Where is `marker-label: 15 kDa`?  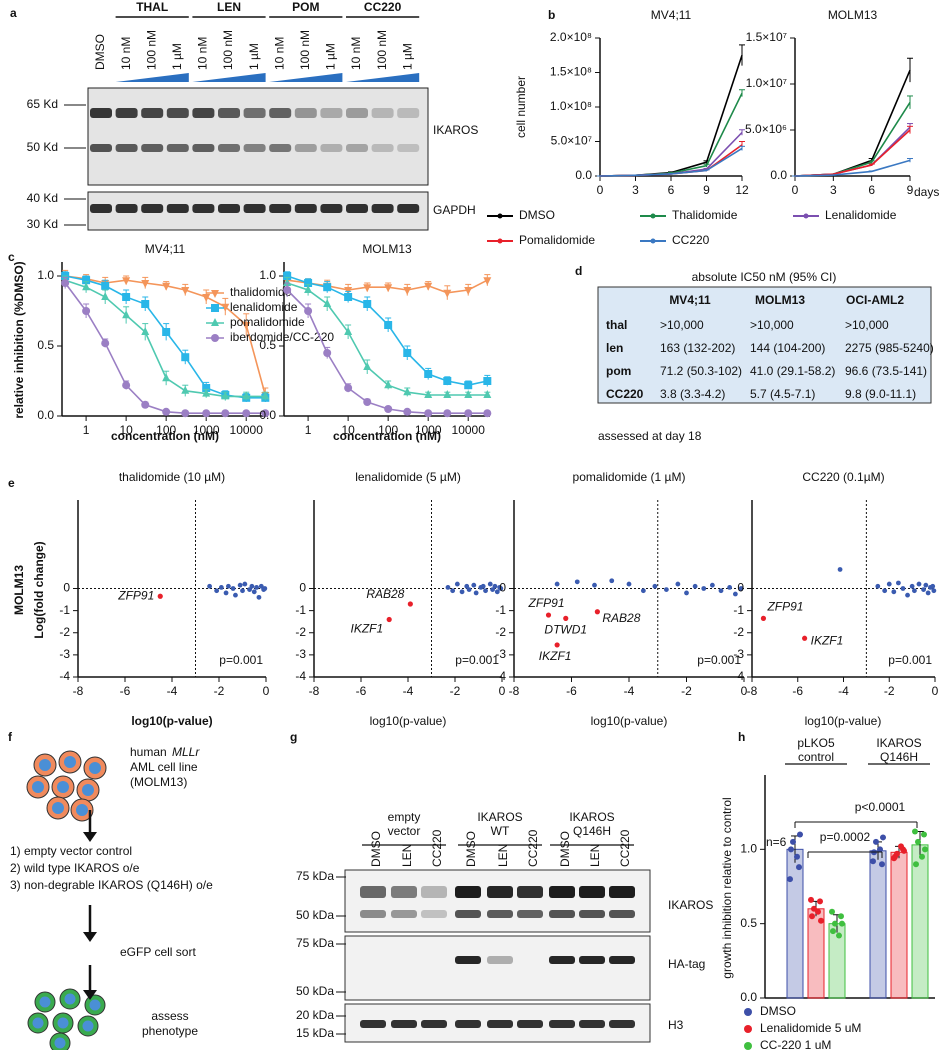 marker-label: 15 kDa is located at coordinates (315, 1033).